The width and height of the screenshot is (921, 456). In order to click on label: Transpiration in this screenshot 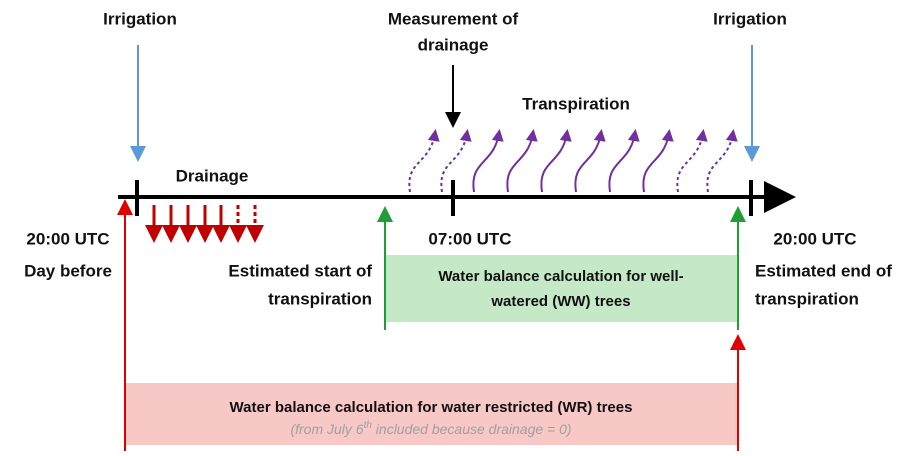, I will do `click(576, 103)`.